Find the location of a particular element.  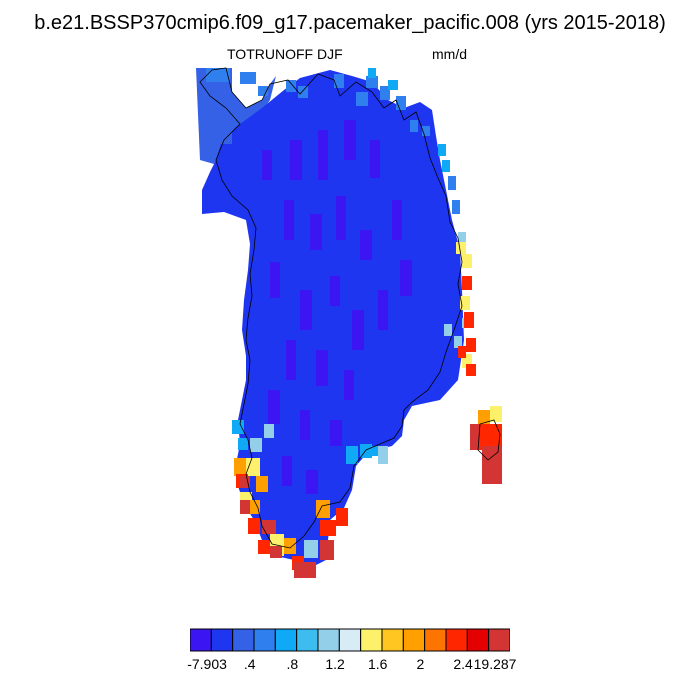

colorbar-tick-label: 19.287 is located at coordinates (495, 664).